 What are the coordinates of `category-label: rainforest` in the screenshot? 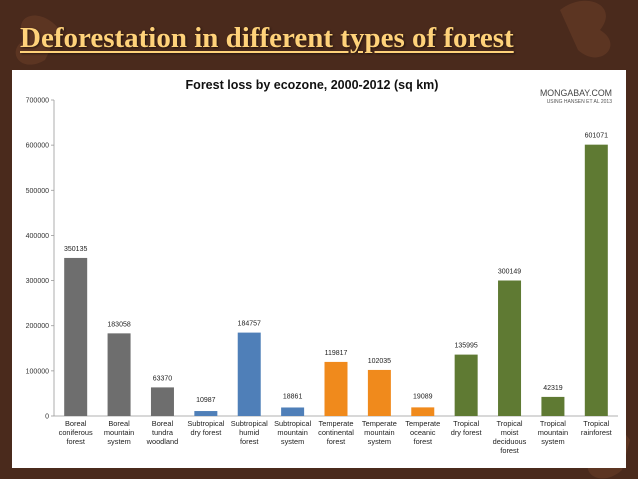 It's located at (596, 432).